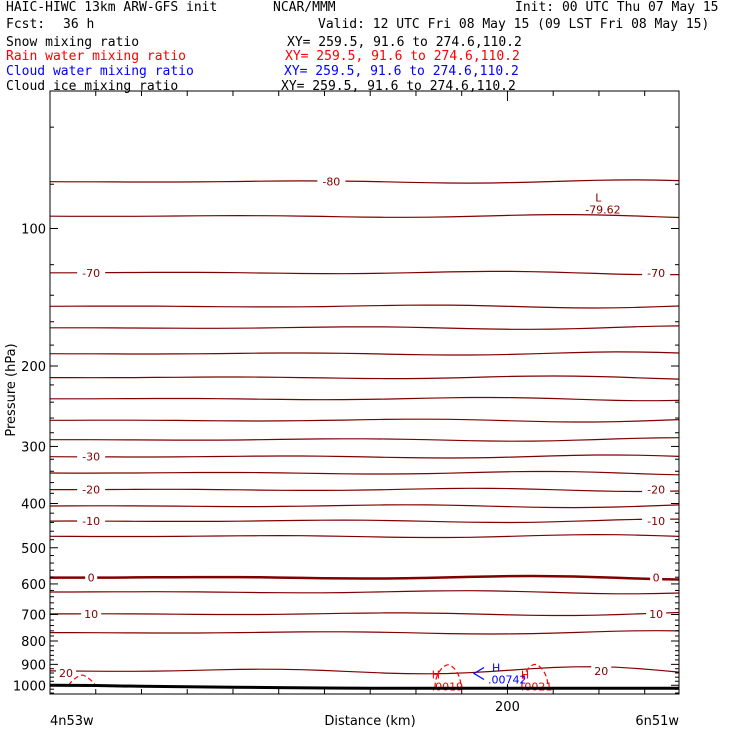 The width and height of the screenshot is (740, 740). I want to click on y-tick-label: 800, so click(33, 642).